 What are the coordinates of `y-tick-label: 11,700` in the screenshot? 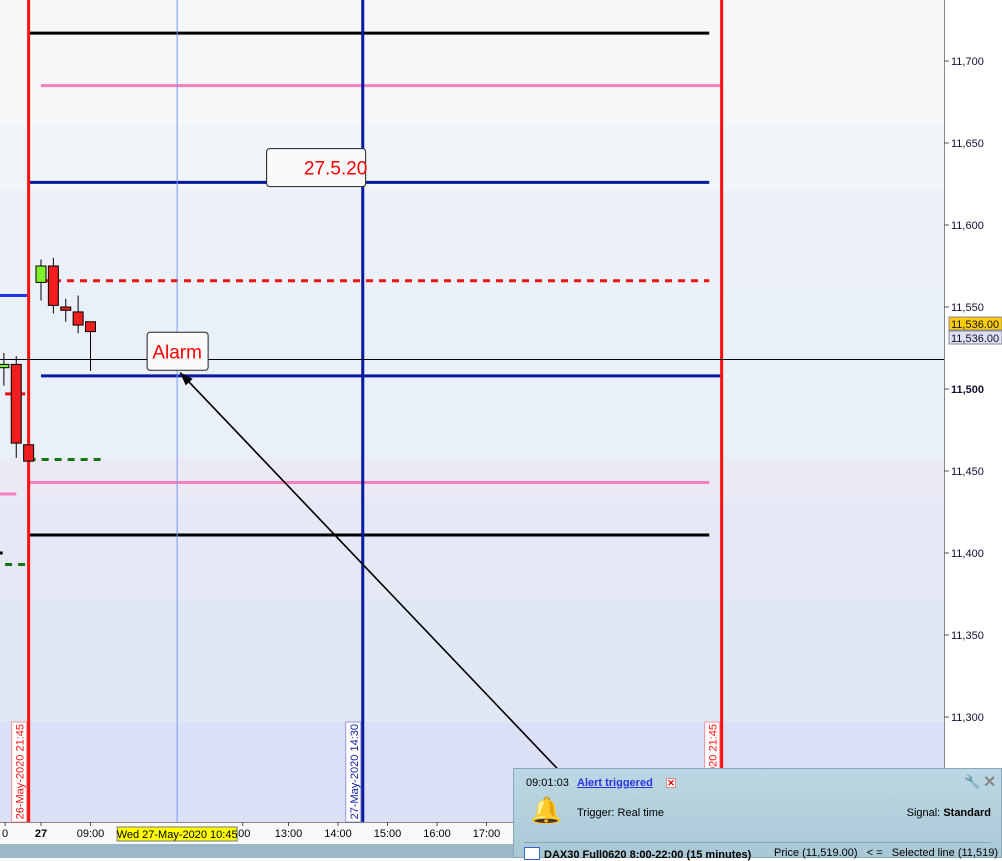 It's located at (967, 62).